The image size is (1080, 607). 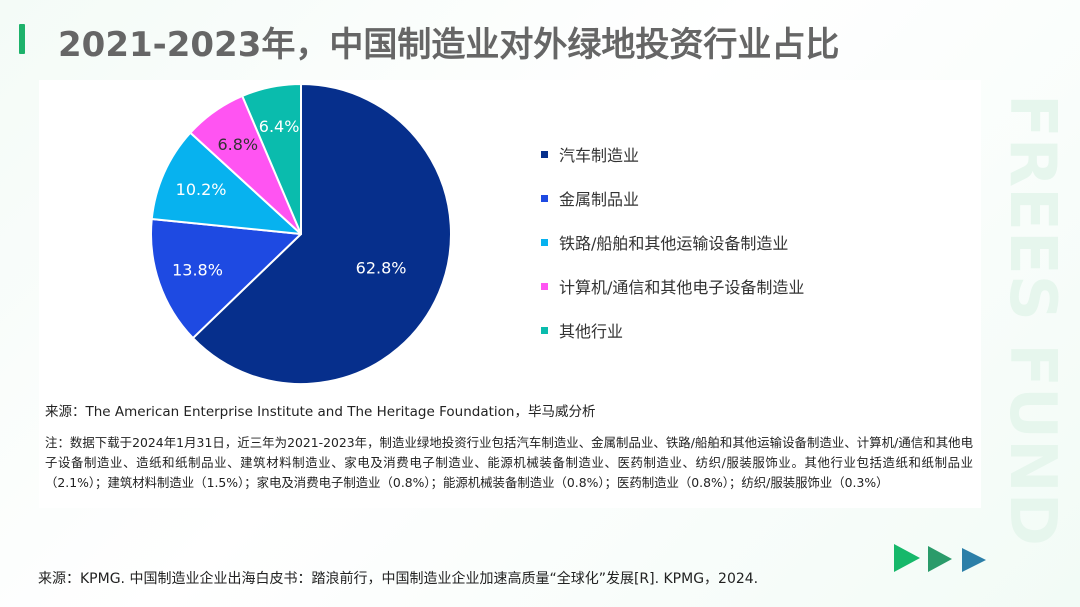 I want to click on pie-data-label: 62.8%, so click(x=381, y=268).